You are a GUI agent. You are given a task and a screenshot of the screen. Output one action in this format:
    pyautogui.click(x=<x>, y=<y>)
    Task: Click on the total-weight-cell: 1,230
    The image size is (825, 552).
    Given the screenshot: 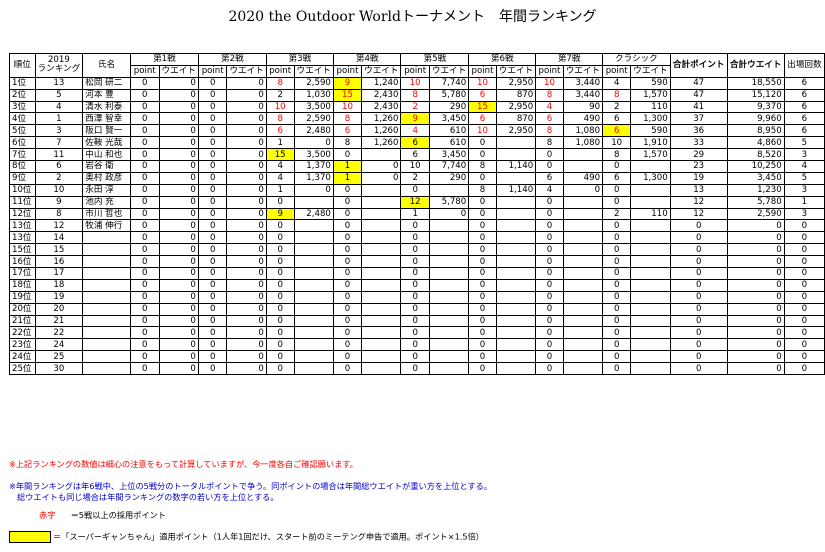 What is the action you would take?
    pyautogui.click(x=755, y=190)
    